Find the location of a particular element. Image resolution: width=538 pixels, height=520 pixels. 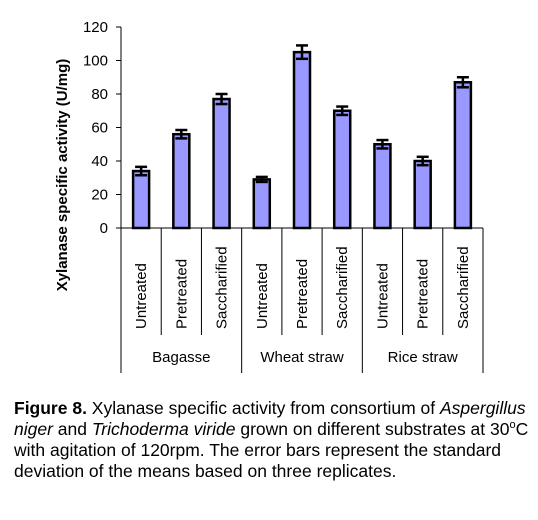

group-labels: Bagasse Wheat straw Rice straw is located at coordinates (305, 357).